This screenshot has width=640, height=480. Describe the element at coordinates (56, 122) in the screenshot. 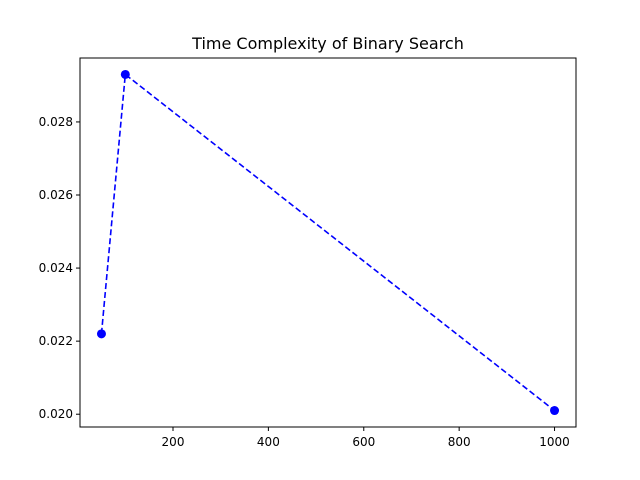

I see `y-tick-label: 0.028` at that location.